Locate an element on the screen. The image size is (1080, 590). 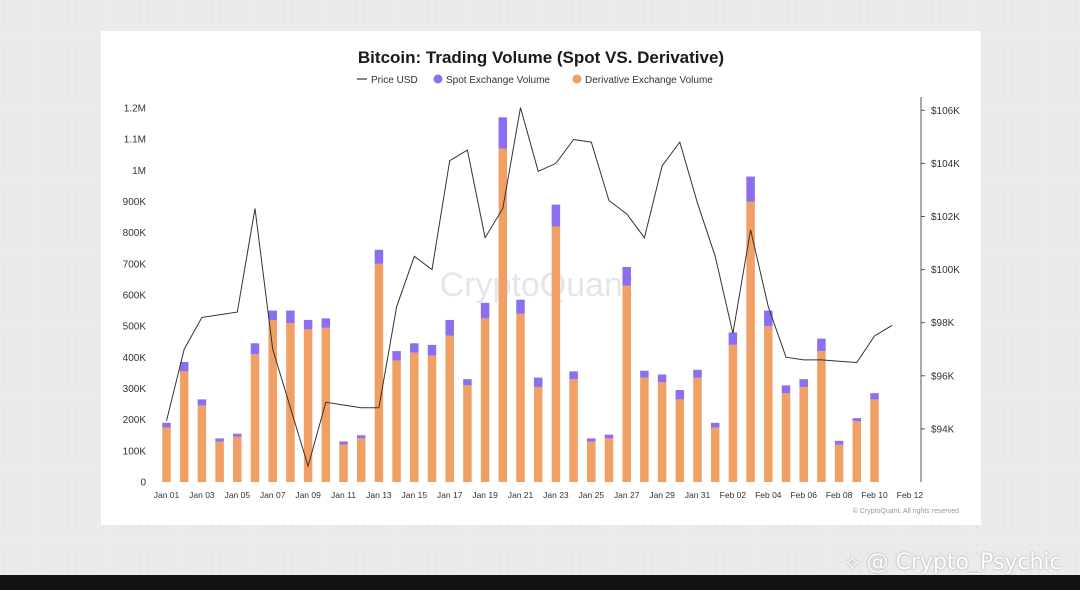
x-tick-label: Jan 29 is located at coordinates (662, 495).